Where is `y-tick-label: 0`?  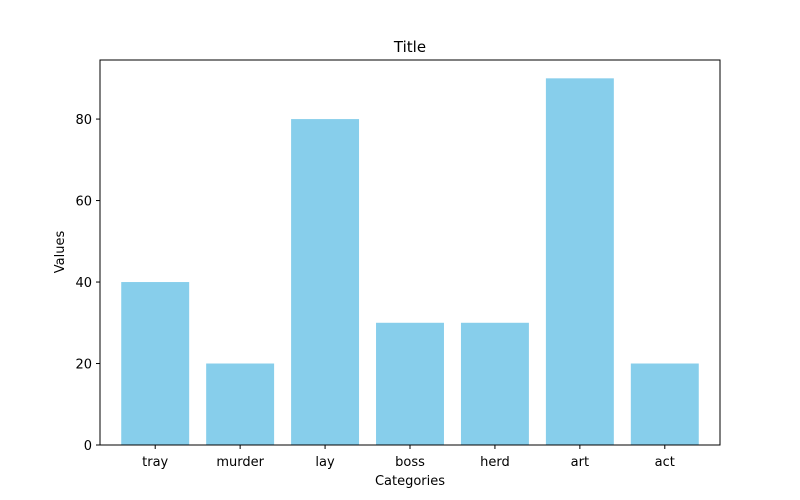
y-tick-label: 0 is located at coordinates (88, 446).